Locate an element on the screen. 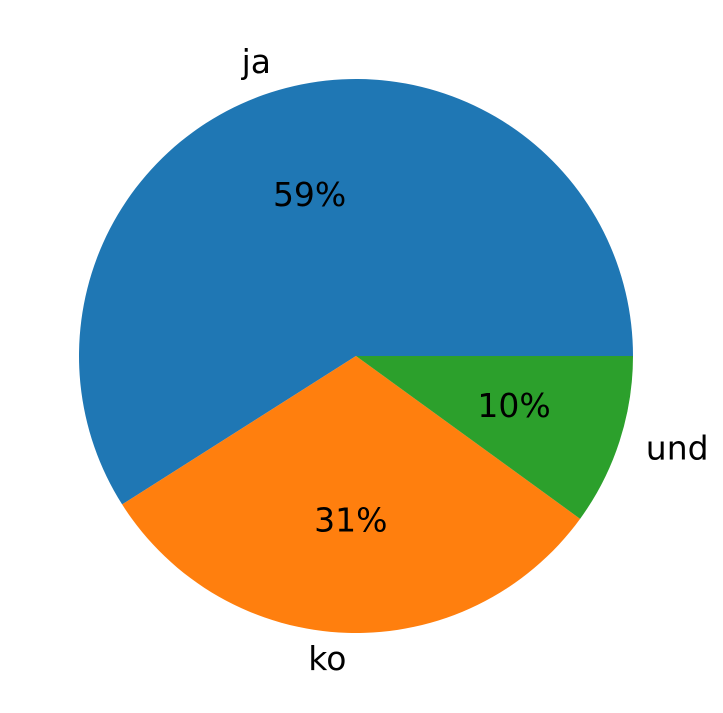 The image size is (723, 713). slice-label: und is located at coordinates (677, 448).